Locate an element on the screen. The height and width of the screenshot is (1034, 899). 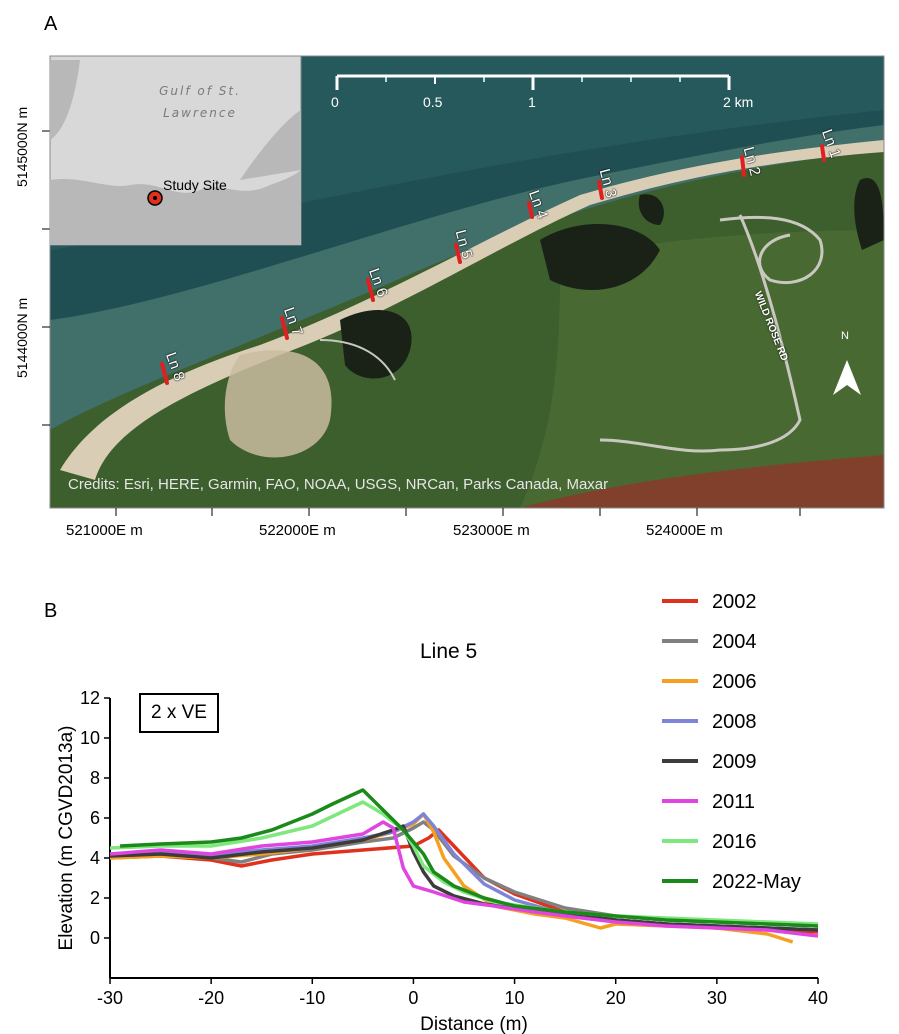
series-line-2006 is located at coordinates (451, 878).